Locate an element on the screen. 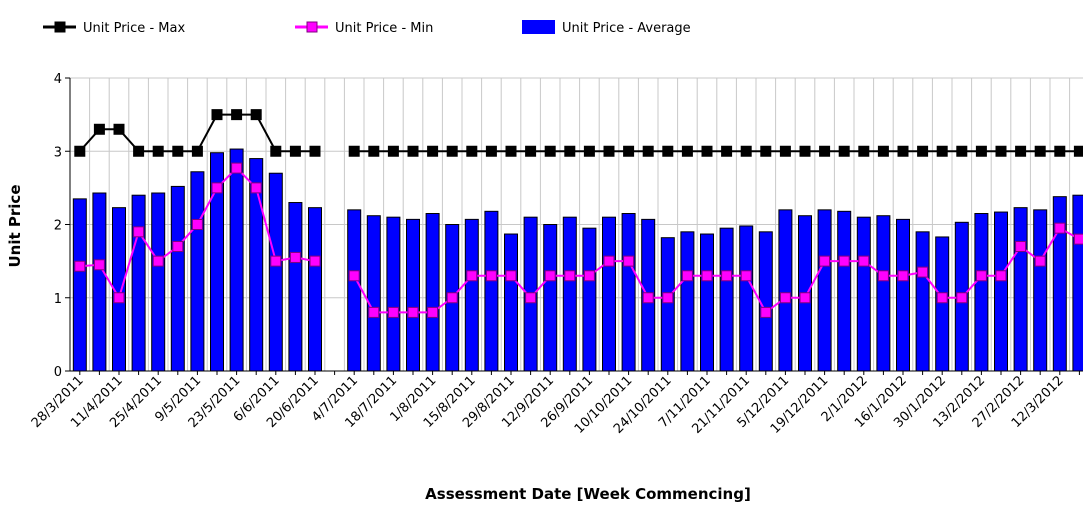 This screenshot has height=506, width=1083. y-axis-title: Unit Price is located at coordinates (15, 226).